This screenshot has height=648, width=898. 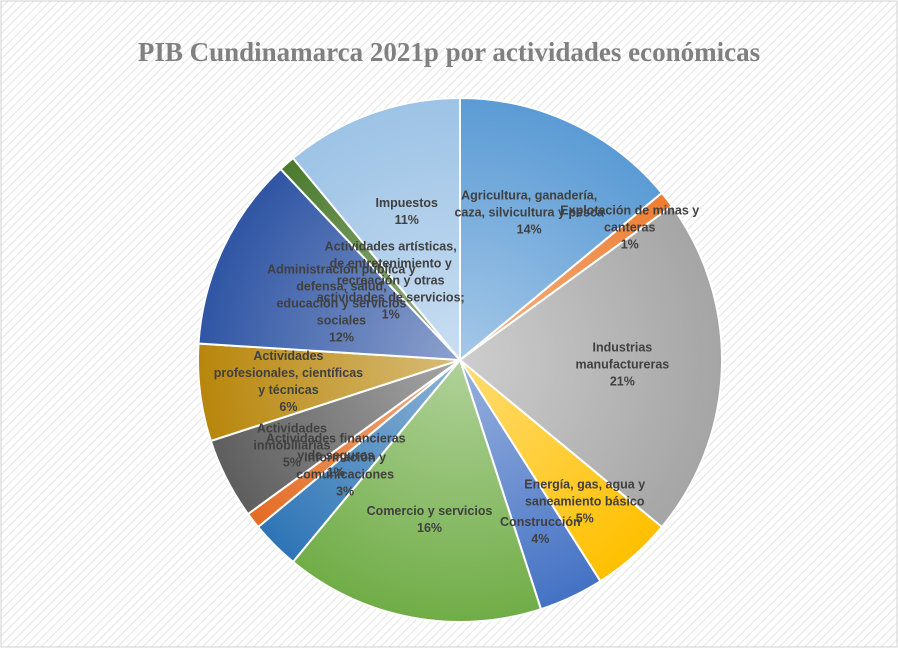 What do you see at coordinates (630, 219) in the screenshot?
I see `category-label: Explotación de minas y canteras` at bounding box center [630, 219].